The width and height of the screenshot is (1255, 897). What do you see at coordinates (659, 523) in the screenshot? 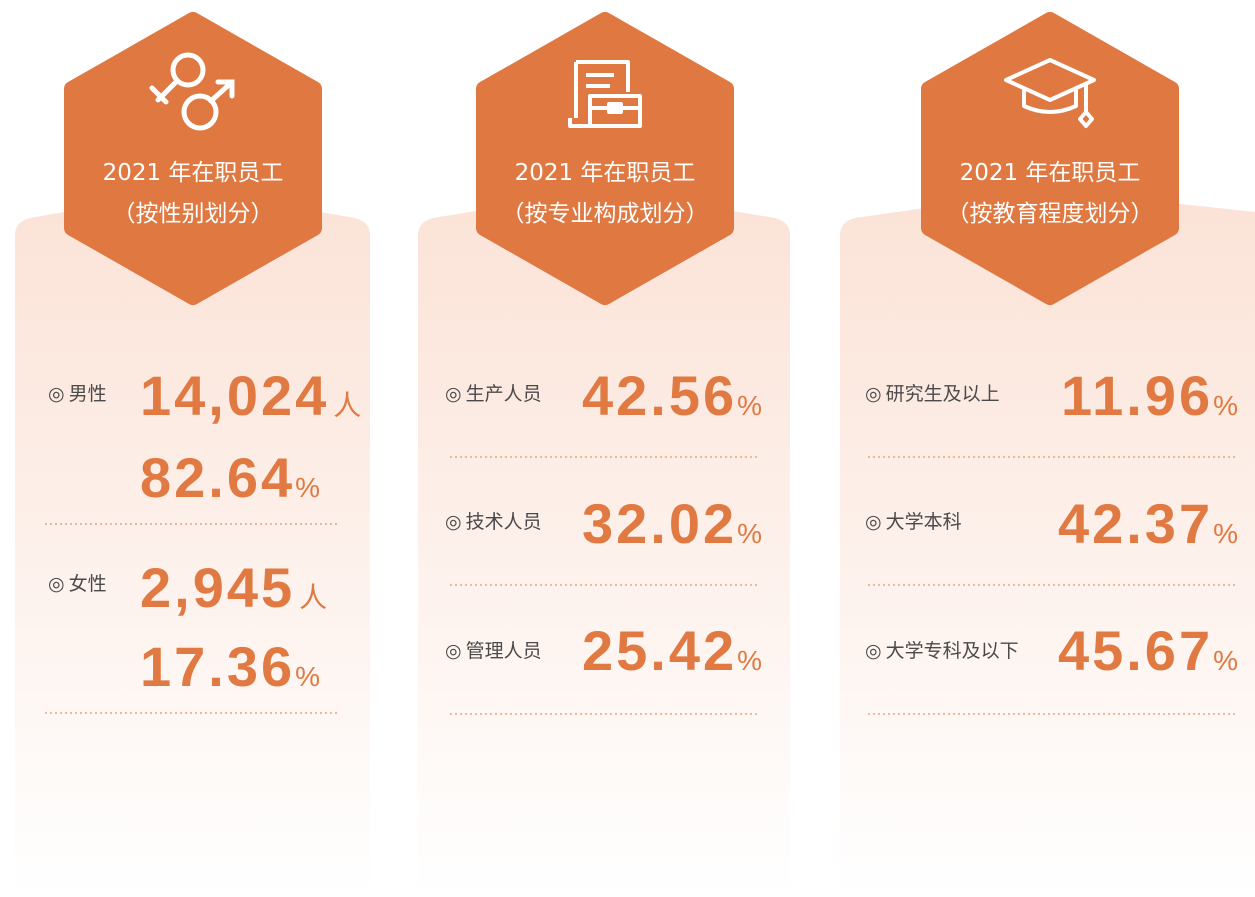
I see `percent-value: 32.02` at bounding box center [659, 523].